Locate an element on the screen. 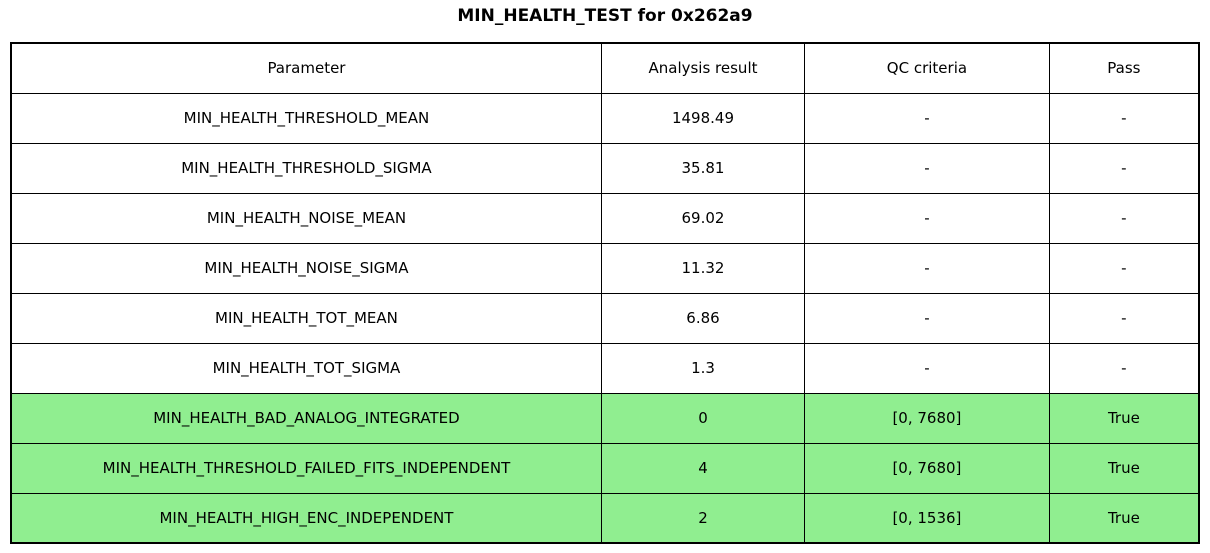 The image size is (1210, 553). cell-parameter: MIN_HEALTH_NOISE_SIGMA is located at coordinates (306, 268).